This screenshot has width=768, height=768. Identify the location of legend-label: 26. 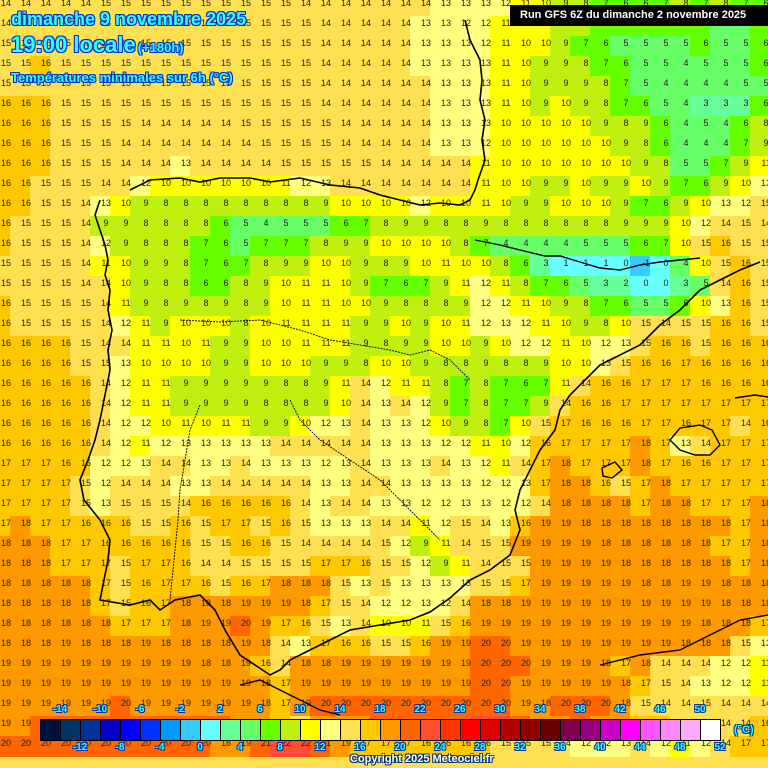
(460, 709).